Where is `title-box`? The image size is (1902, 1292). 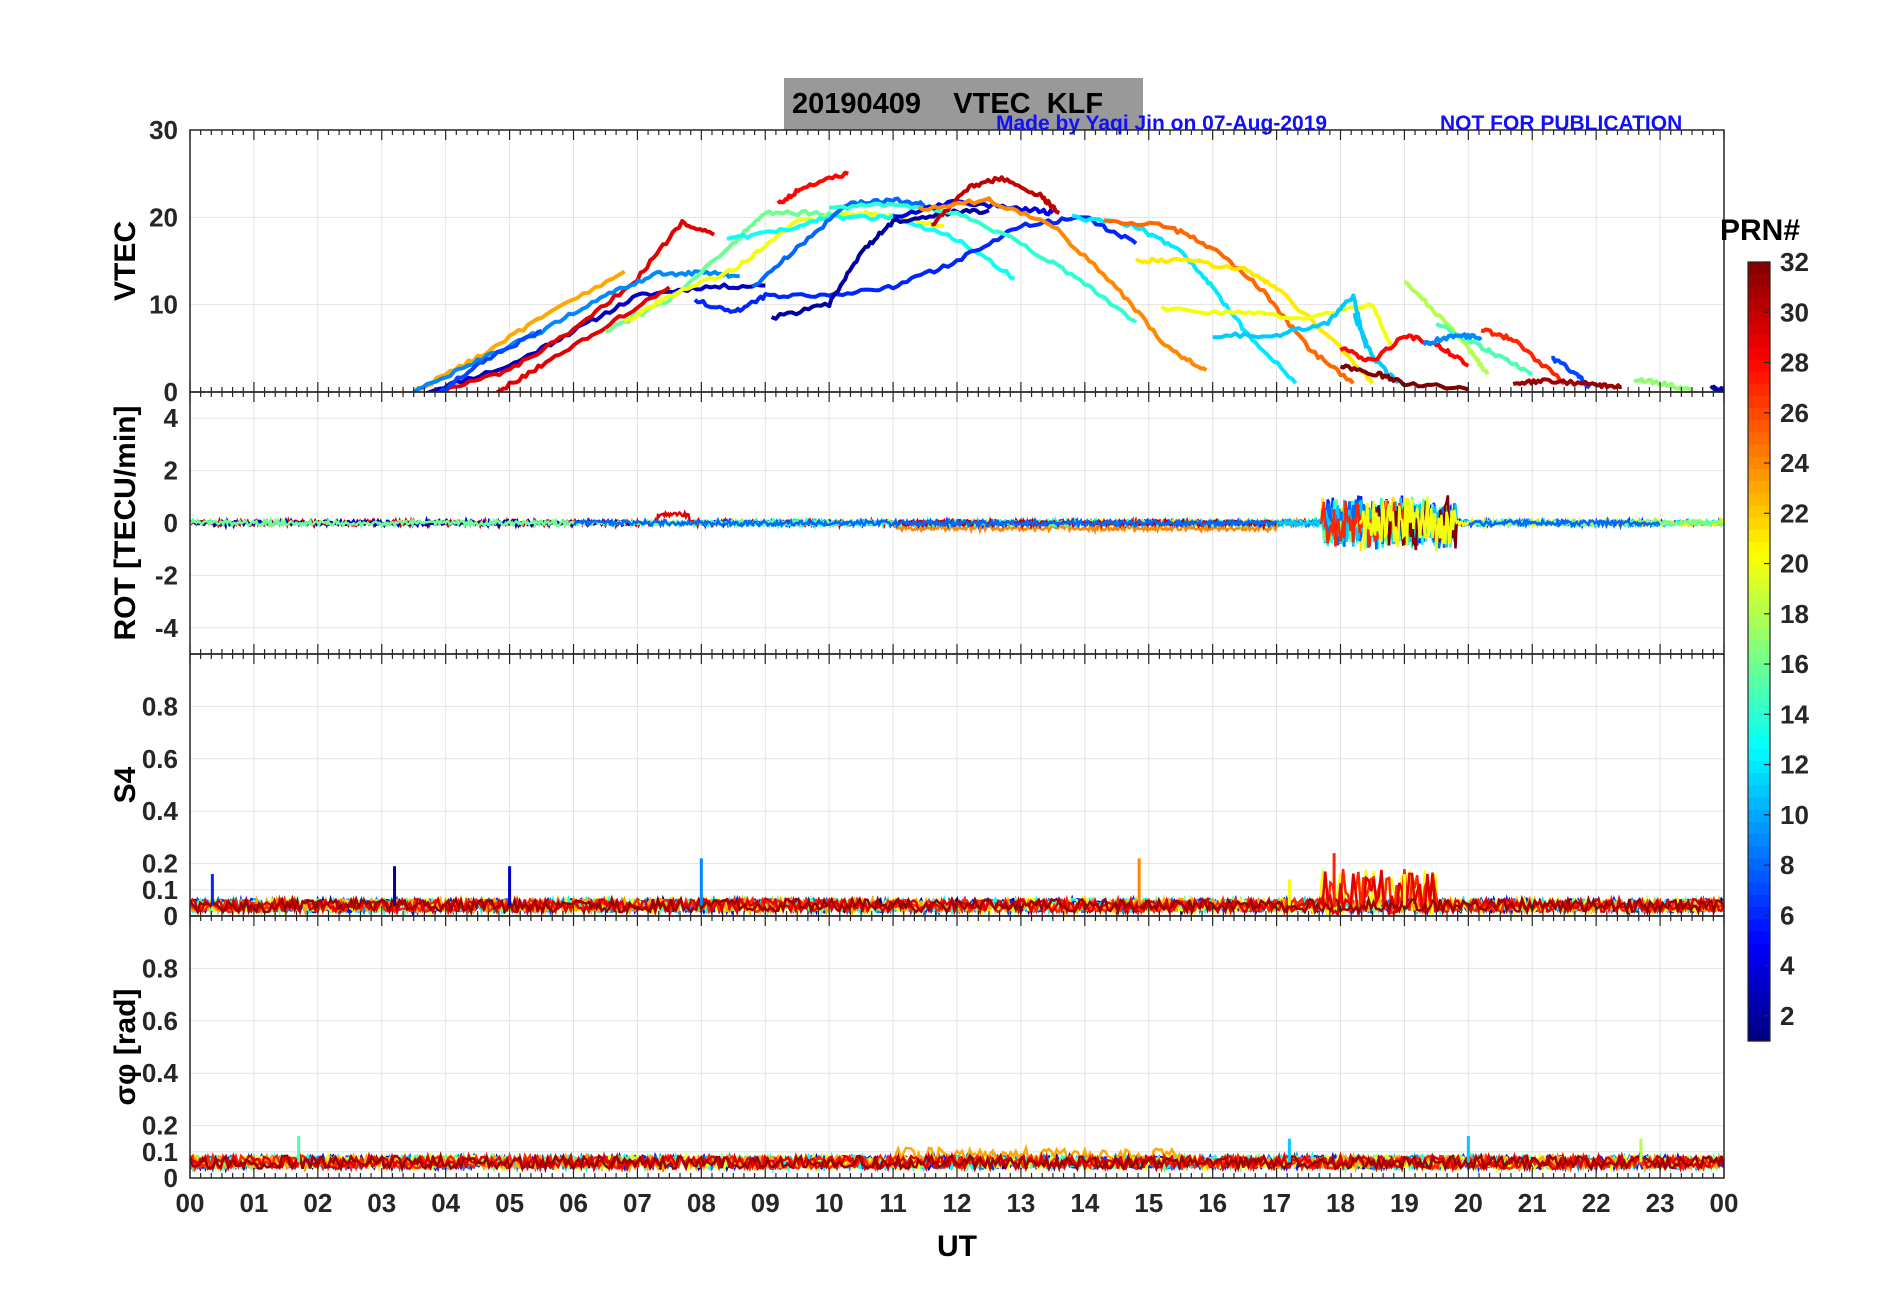
title-box is located at coordinates (963, 104).